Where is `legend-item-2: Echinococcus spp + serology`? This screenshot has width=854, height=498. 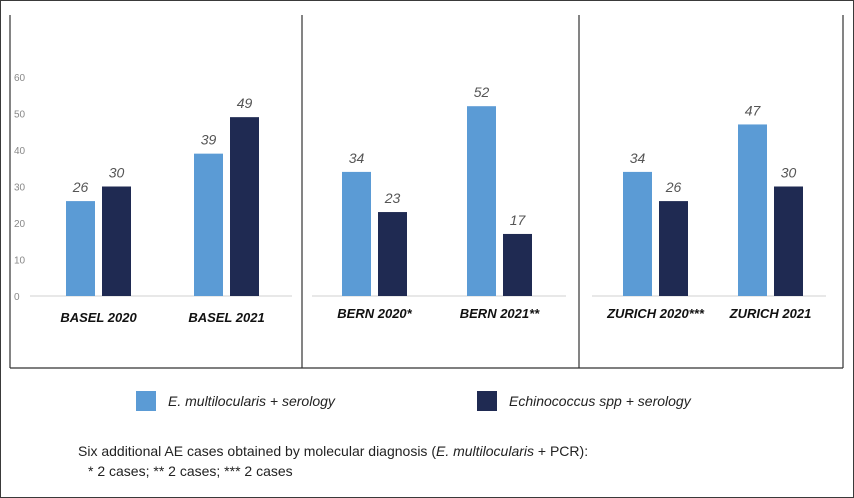 legend-item-2: Echinococcus spp + serology is located at coordinates (584, 401).